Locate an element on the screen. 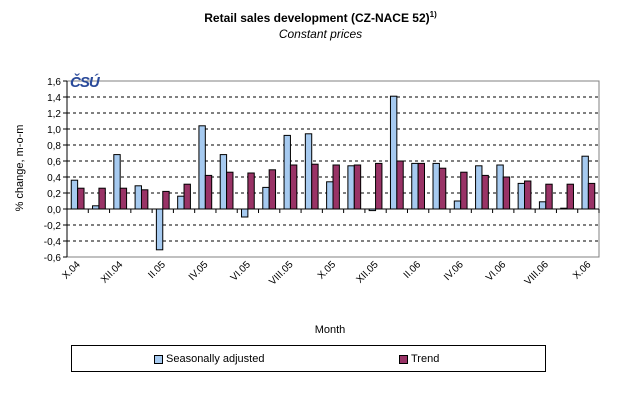 The width and height of the screenshot is (641, 411). legend: Seasonally adjusted Trend is located at coordinates (308, 358).